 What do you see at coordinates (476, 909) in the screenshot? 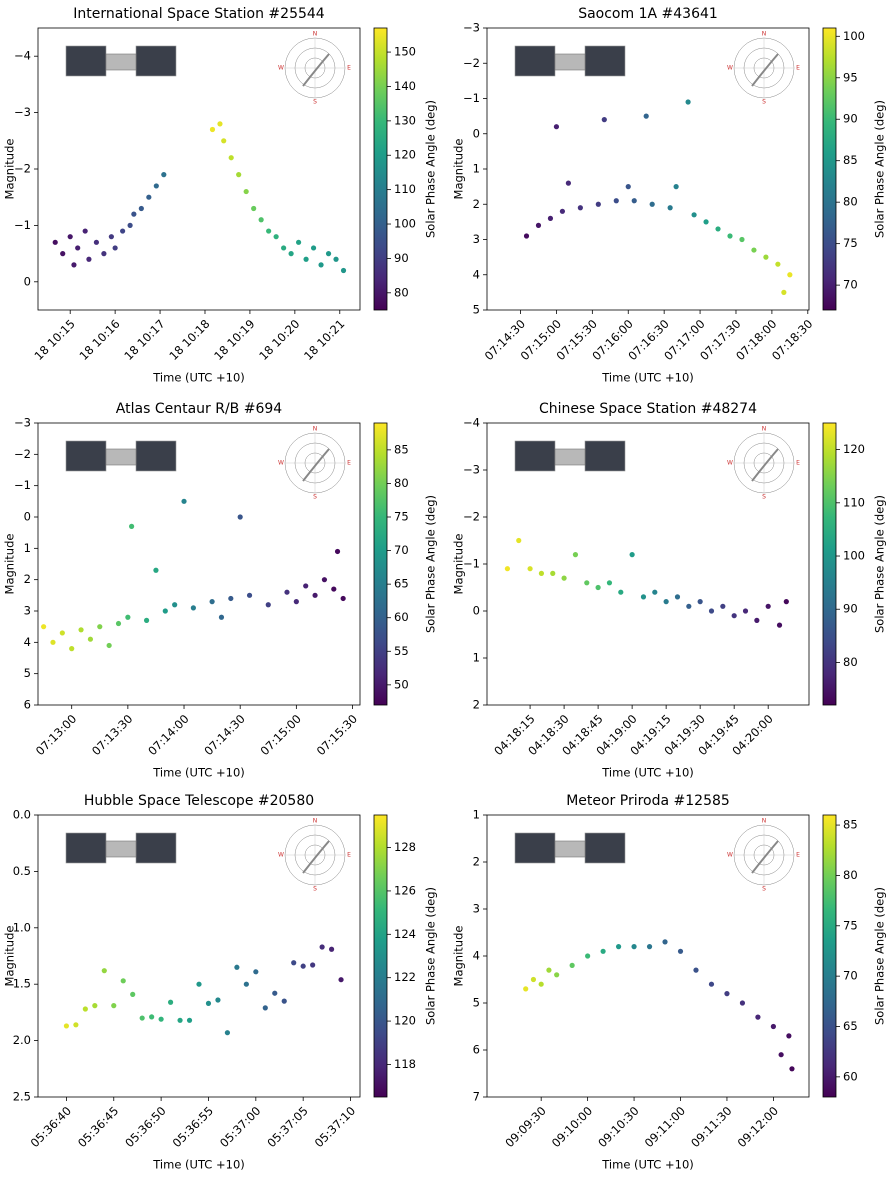
I see `y-tick-label: 3` at bounding box center [476, 909].